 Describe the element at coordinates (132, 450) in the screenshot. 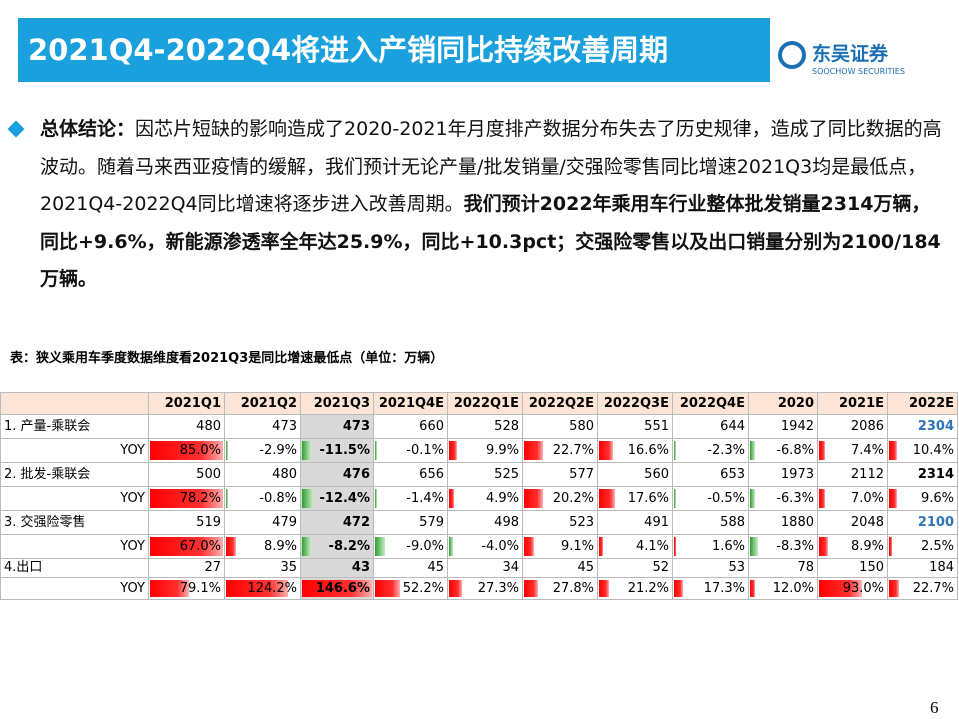

I see `yoy-label: YOY` at that location.